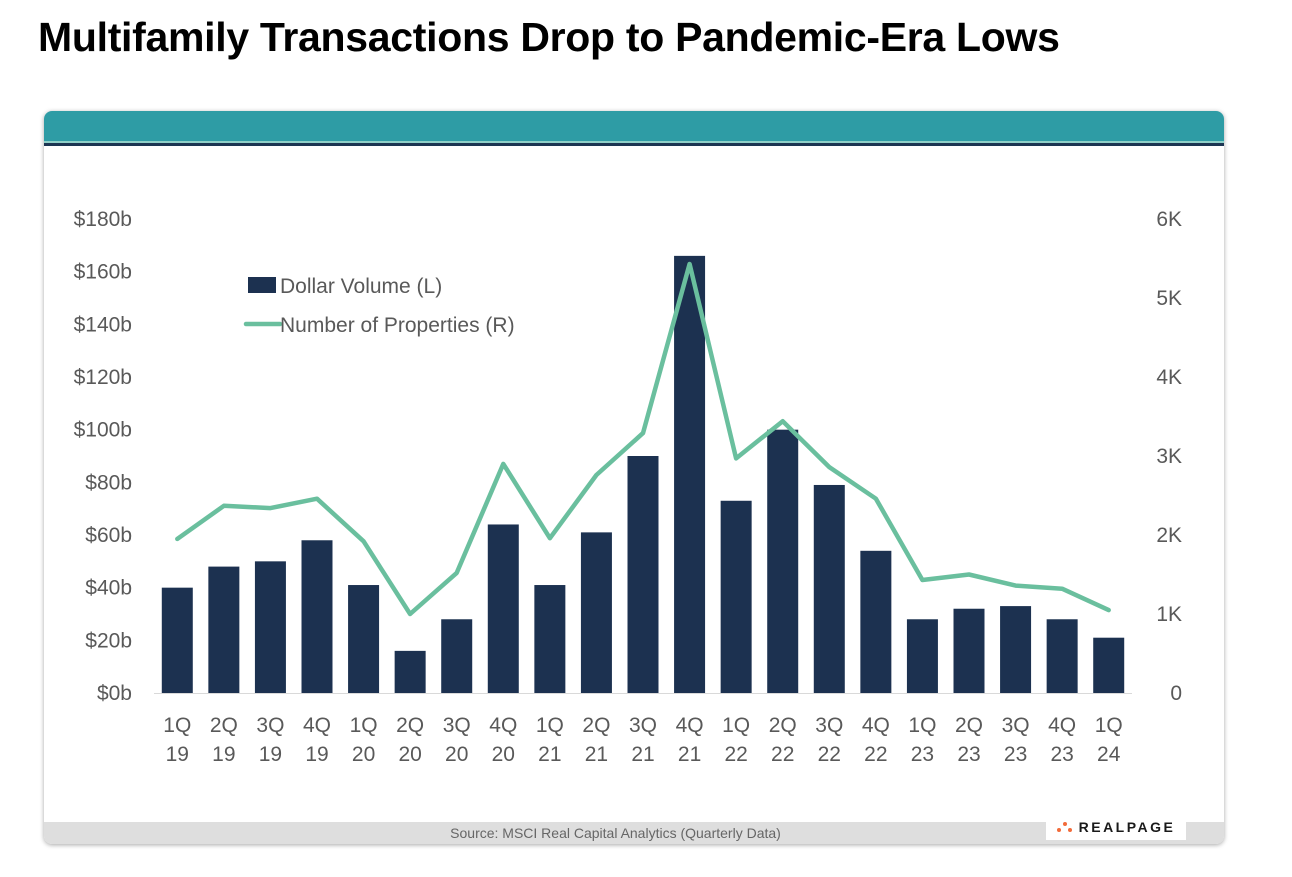 The height and width of the screenshot is (877, 1292). Describe the element at coordinates (1169, 377) in the screenshot. I see `y-right-tick-label: 4K` at that location.